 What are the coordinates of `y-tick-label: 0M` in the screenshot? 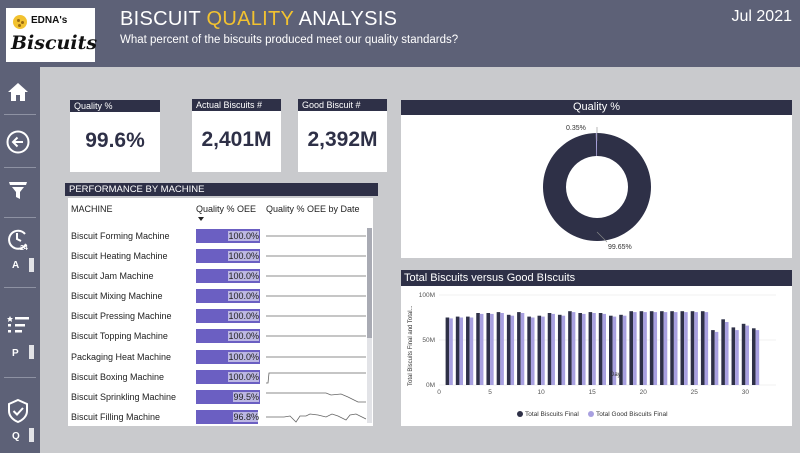 It's located at (430, 385).